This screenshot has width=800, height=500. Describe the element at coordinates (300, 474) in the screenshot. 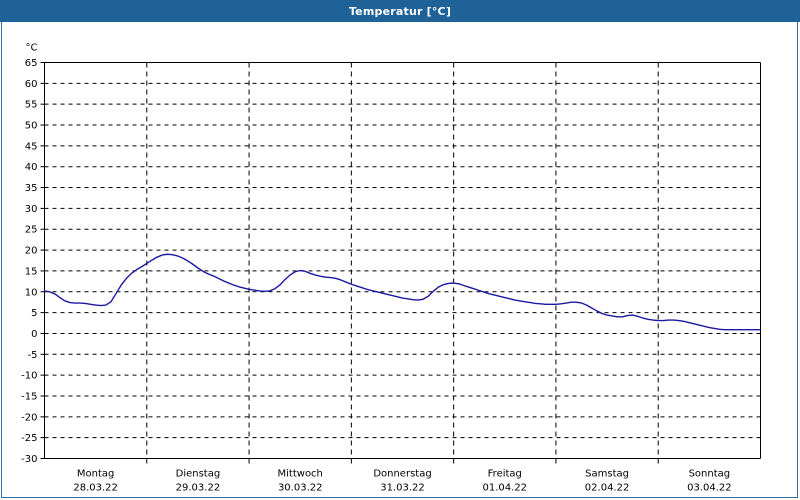

I see `x-axis-day-label: Mittwoch` at that location.